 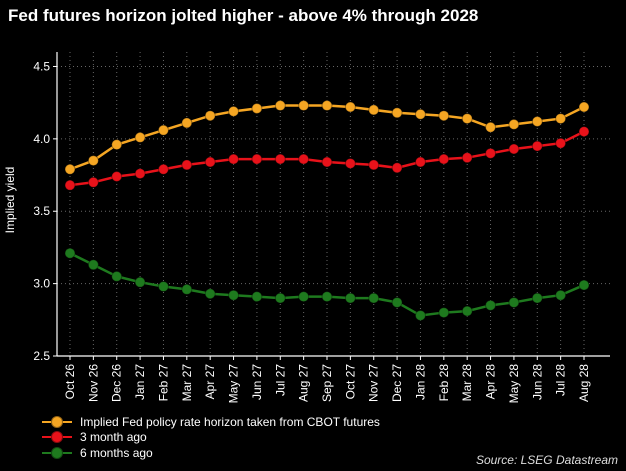 What do you see at coordinates (491, 382) in the screenshot?
I see `x-tick-label: Apr 28` at bounding box center [491, 382].